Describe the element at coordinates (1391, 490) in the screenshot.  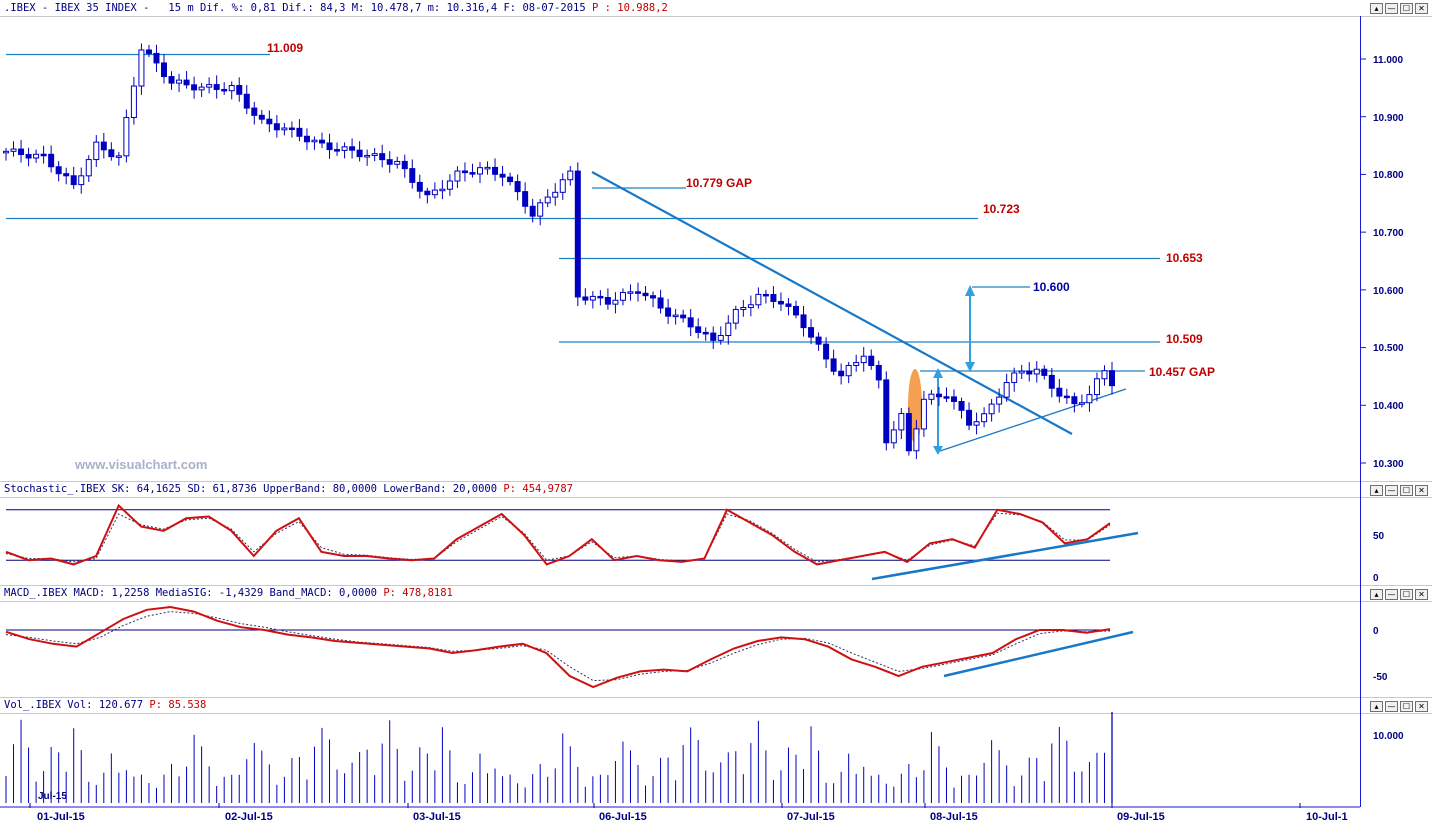
I see `stochastic-minimize-button: —` at that location.